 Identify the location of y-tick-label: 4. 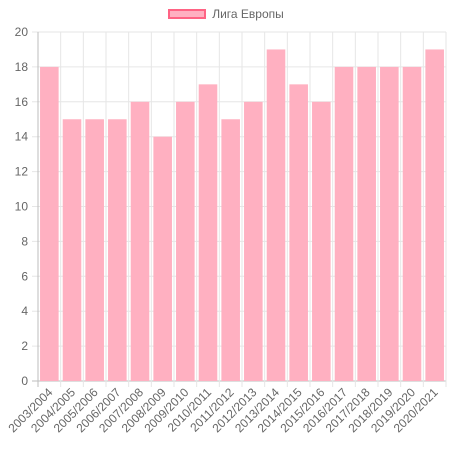
(24, 311).